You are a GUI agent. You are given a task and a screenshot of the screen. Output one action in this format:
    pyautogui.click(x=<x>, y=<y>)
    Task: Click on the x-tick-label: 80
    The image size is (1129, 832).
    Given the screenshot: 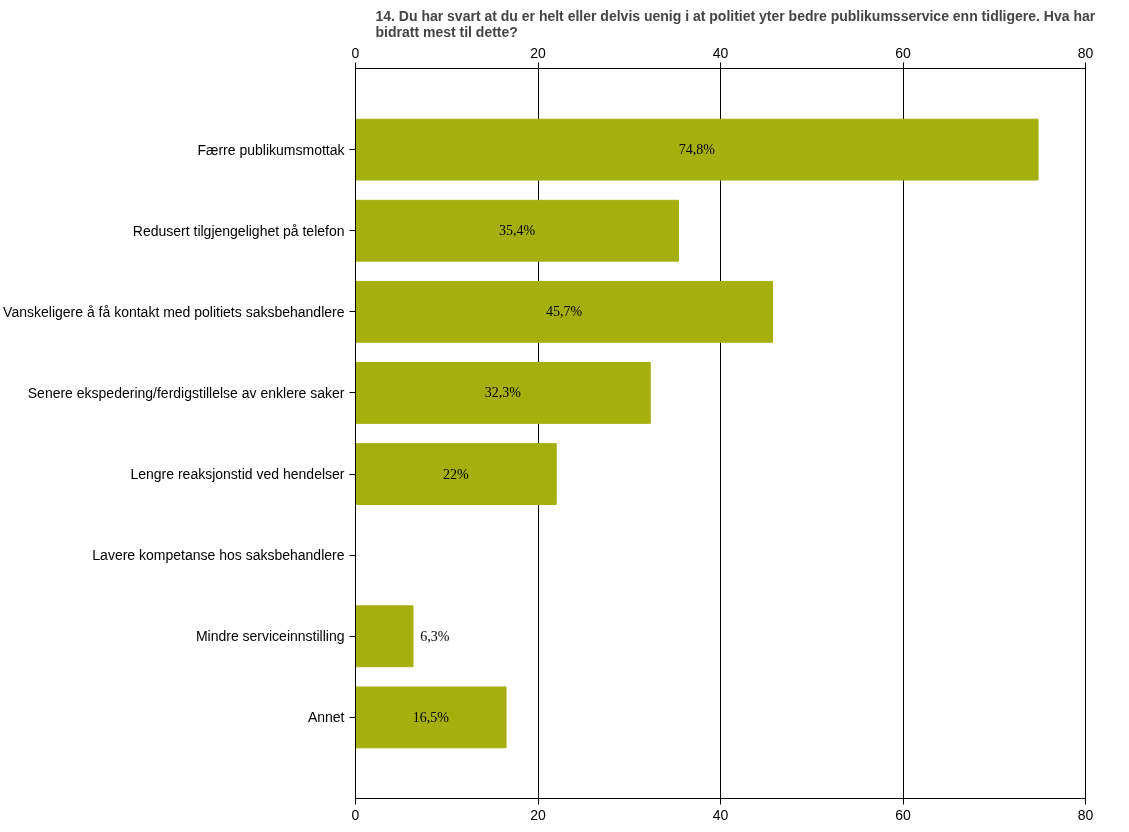 What is the action you would take?
    pyautogui.click(x=1085, y=52)
    